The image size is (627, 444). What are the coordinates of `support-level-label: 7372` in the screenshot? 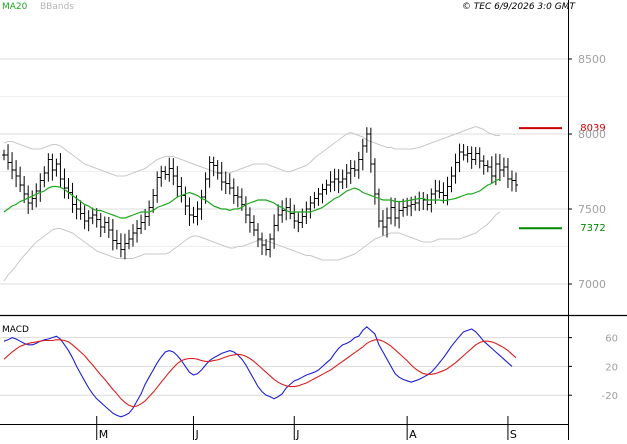 It's located at (592, 228).